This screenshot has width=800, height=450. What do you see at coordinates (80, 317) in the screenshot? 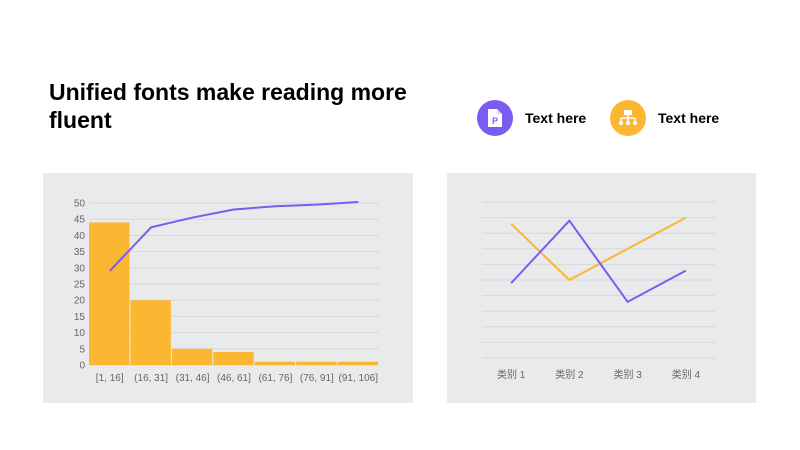
I see `y-tick-label: 15` at bounding box center [80, 317].